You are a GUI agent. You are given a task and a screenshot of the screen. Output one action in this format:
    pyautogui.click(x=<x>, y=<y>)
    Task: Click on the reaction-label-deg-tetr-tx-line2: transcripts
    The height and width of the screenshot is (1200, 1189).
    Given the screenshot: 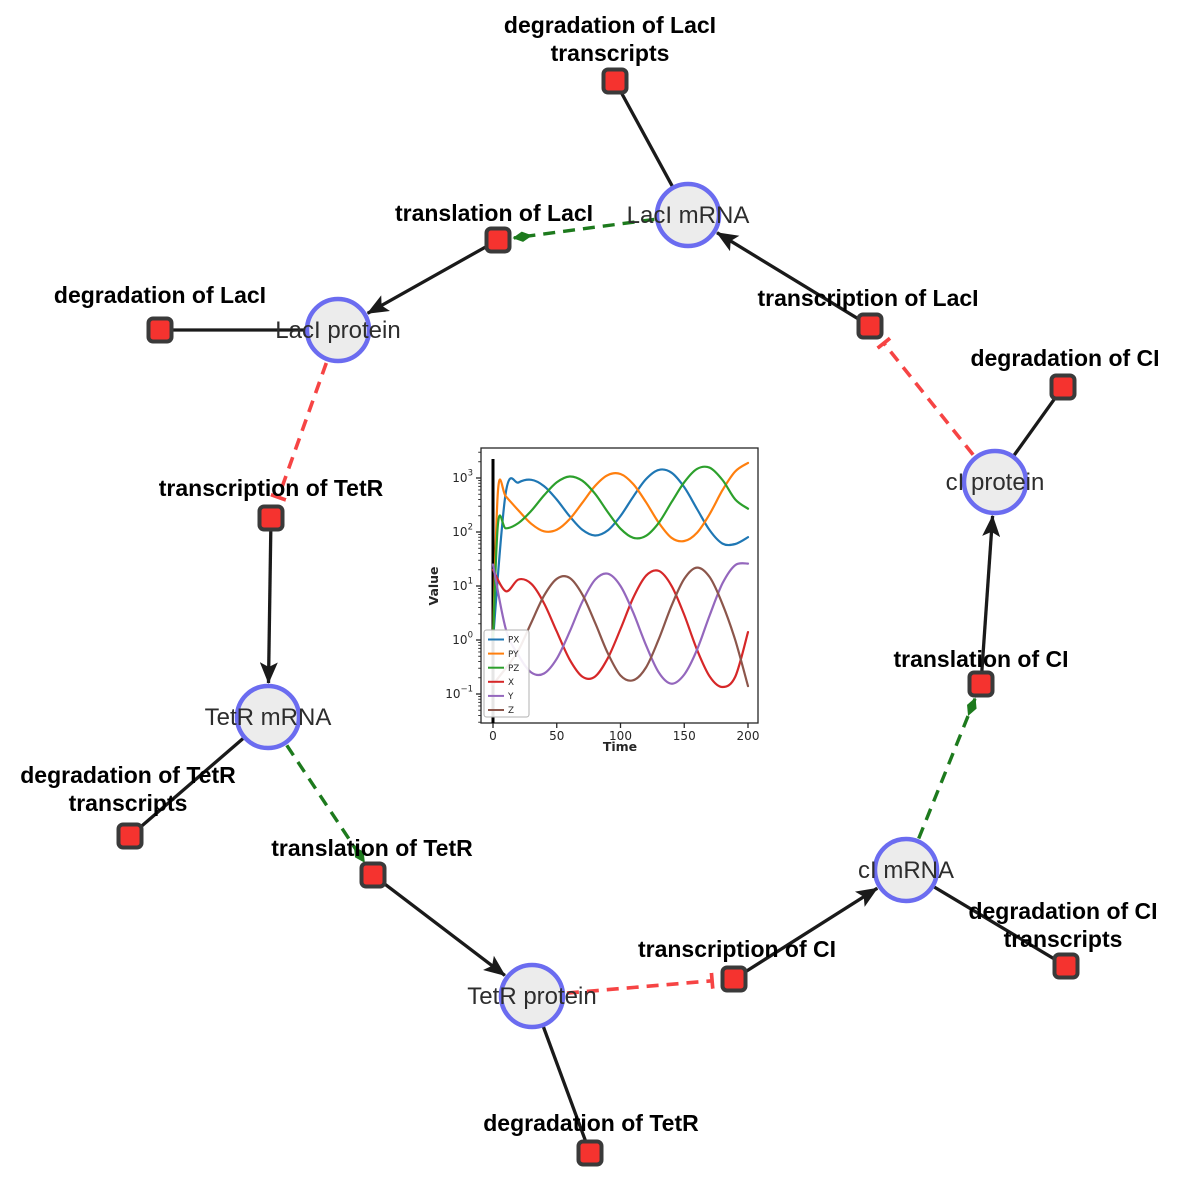 What is the action you would take?
    pyautogui.click(x=128, y=803)
    